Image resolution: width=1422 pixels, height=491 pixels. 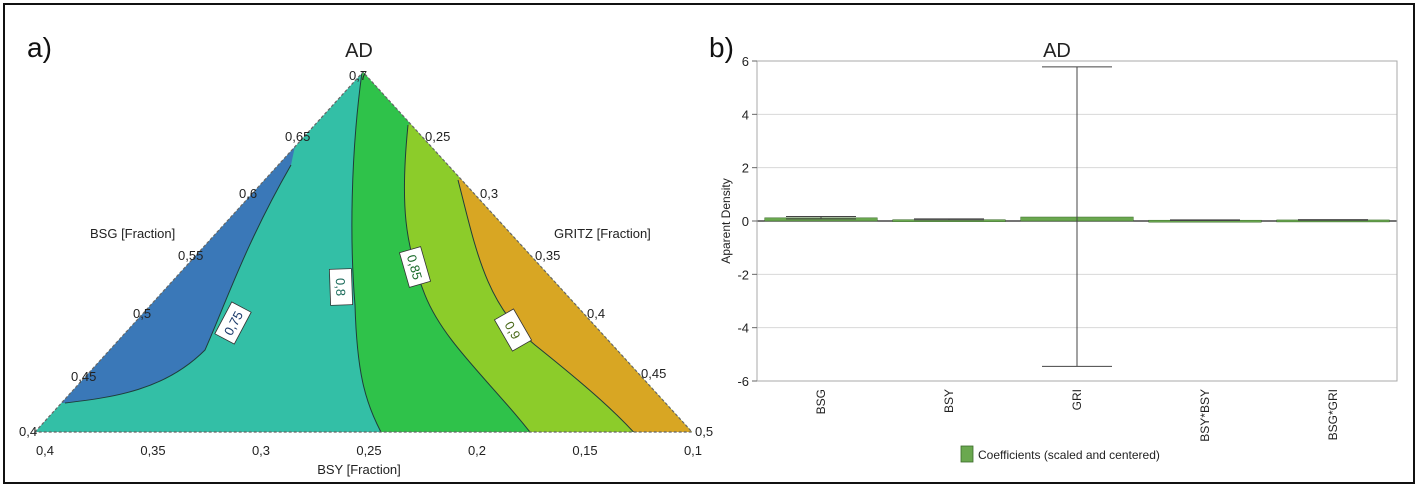 I want to click on left-axis-label: BSG [Fraction], so click(x=132, y=233).